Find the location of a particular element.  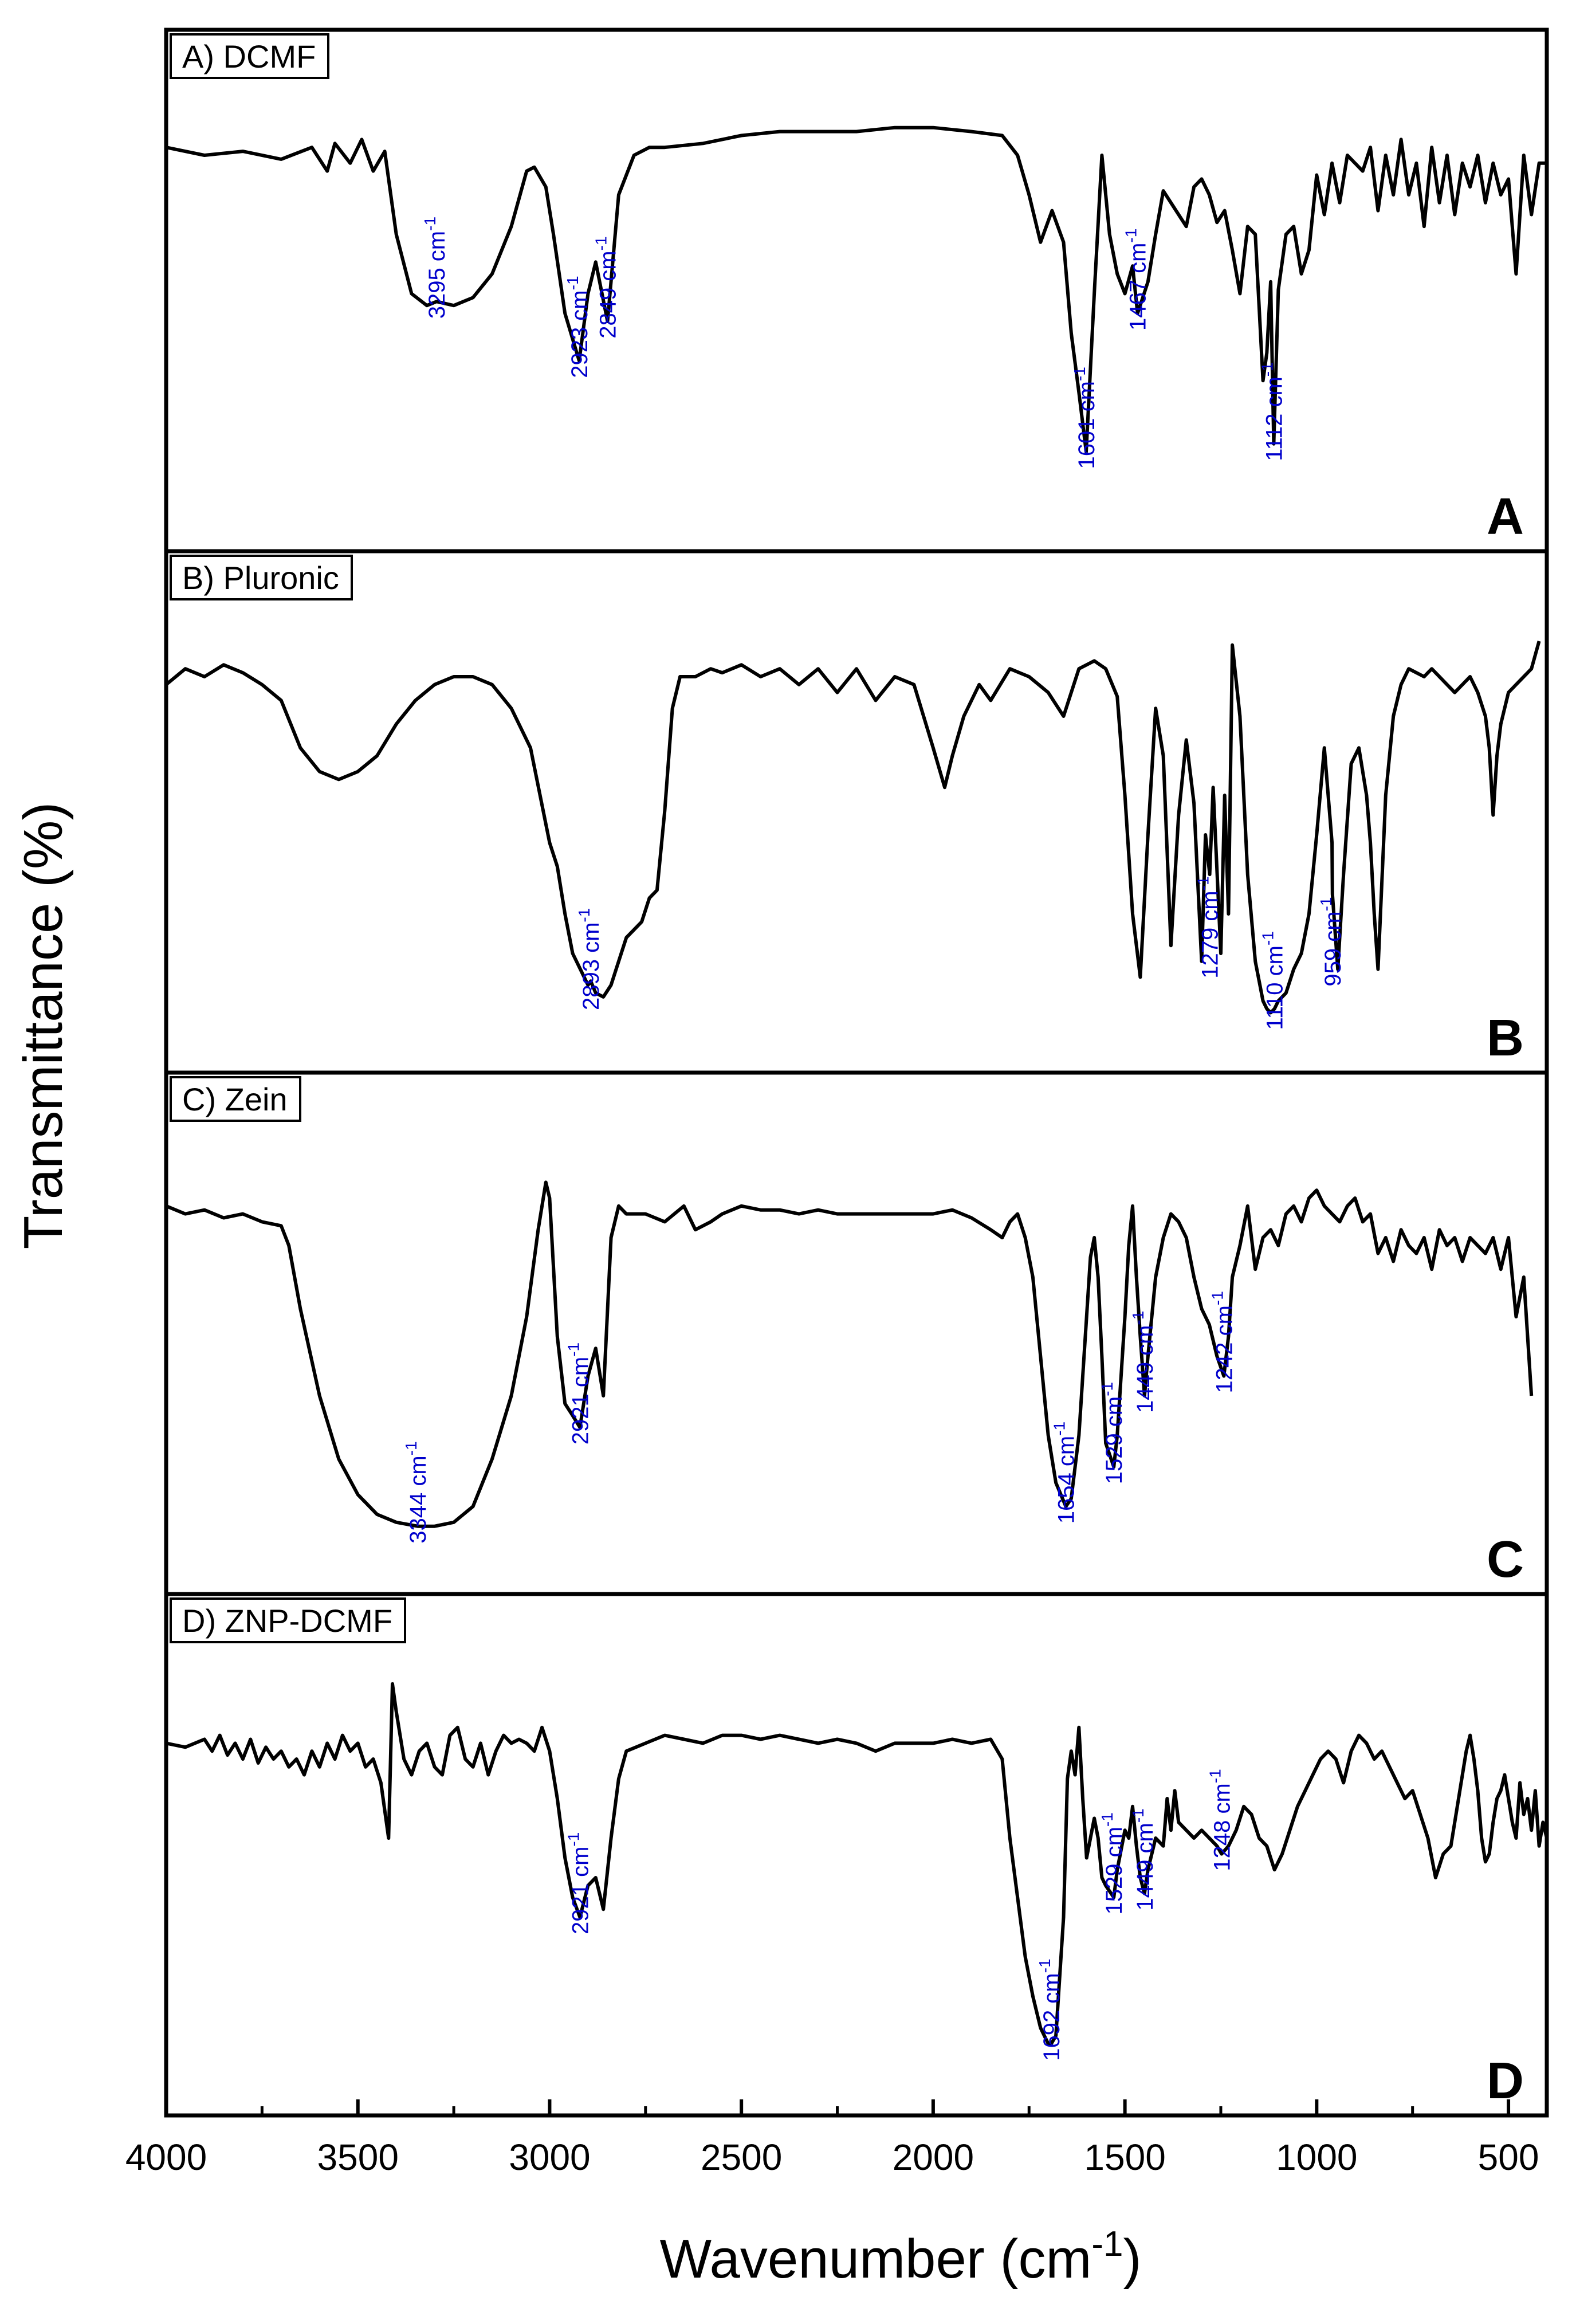

panel-b-label-box is located at coordinates (261, 578).